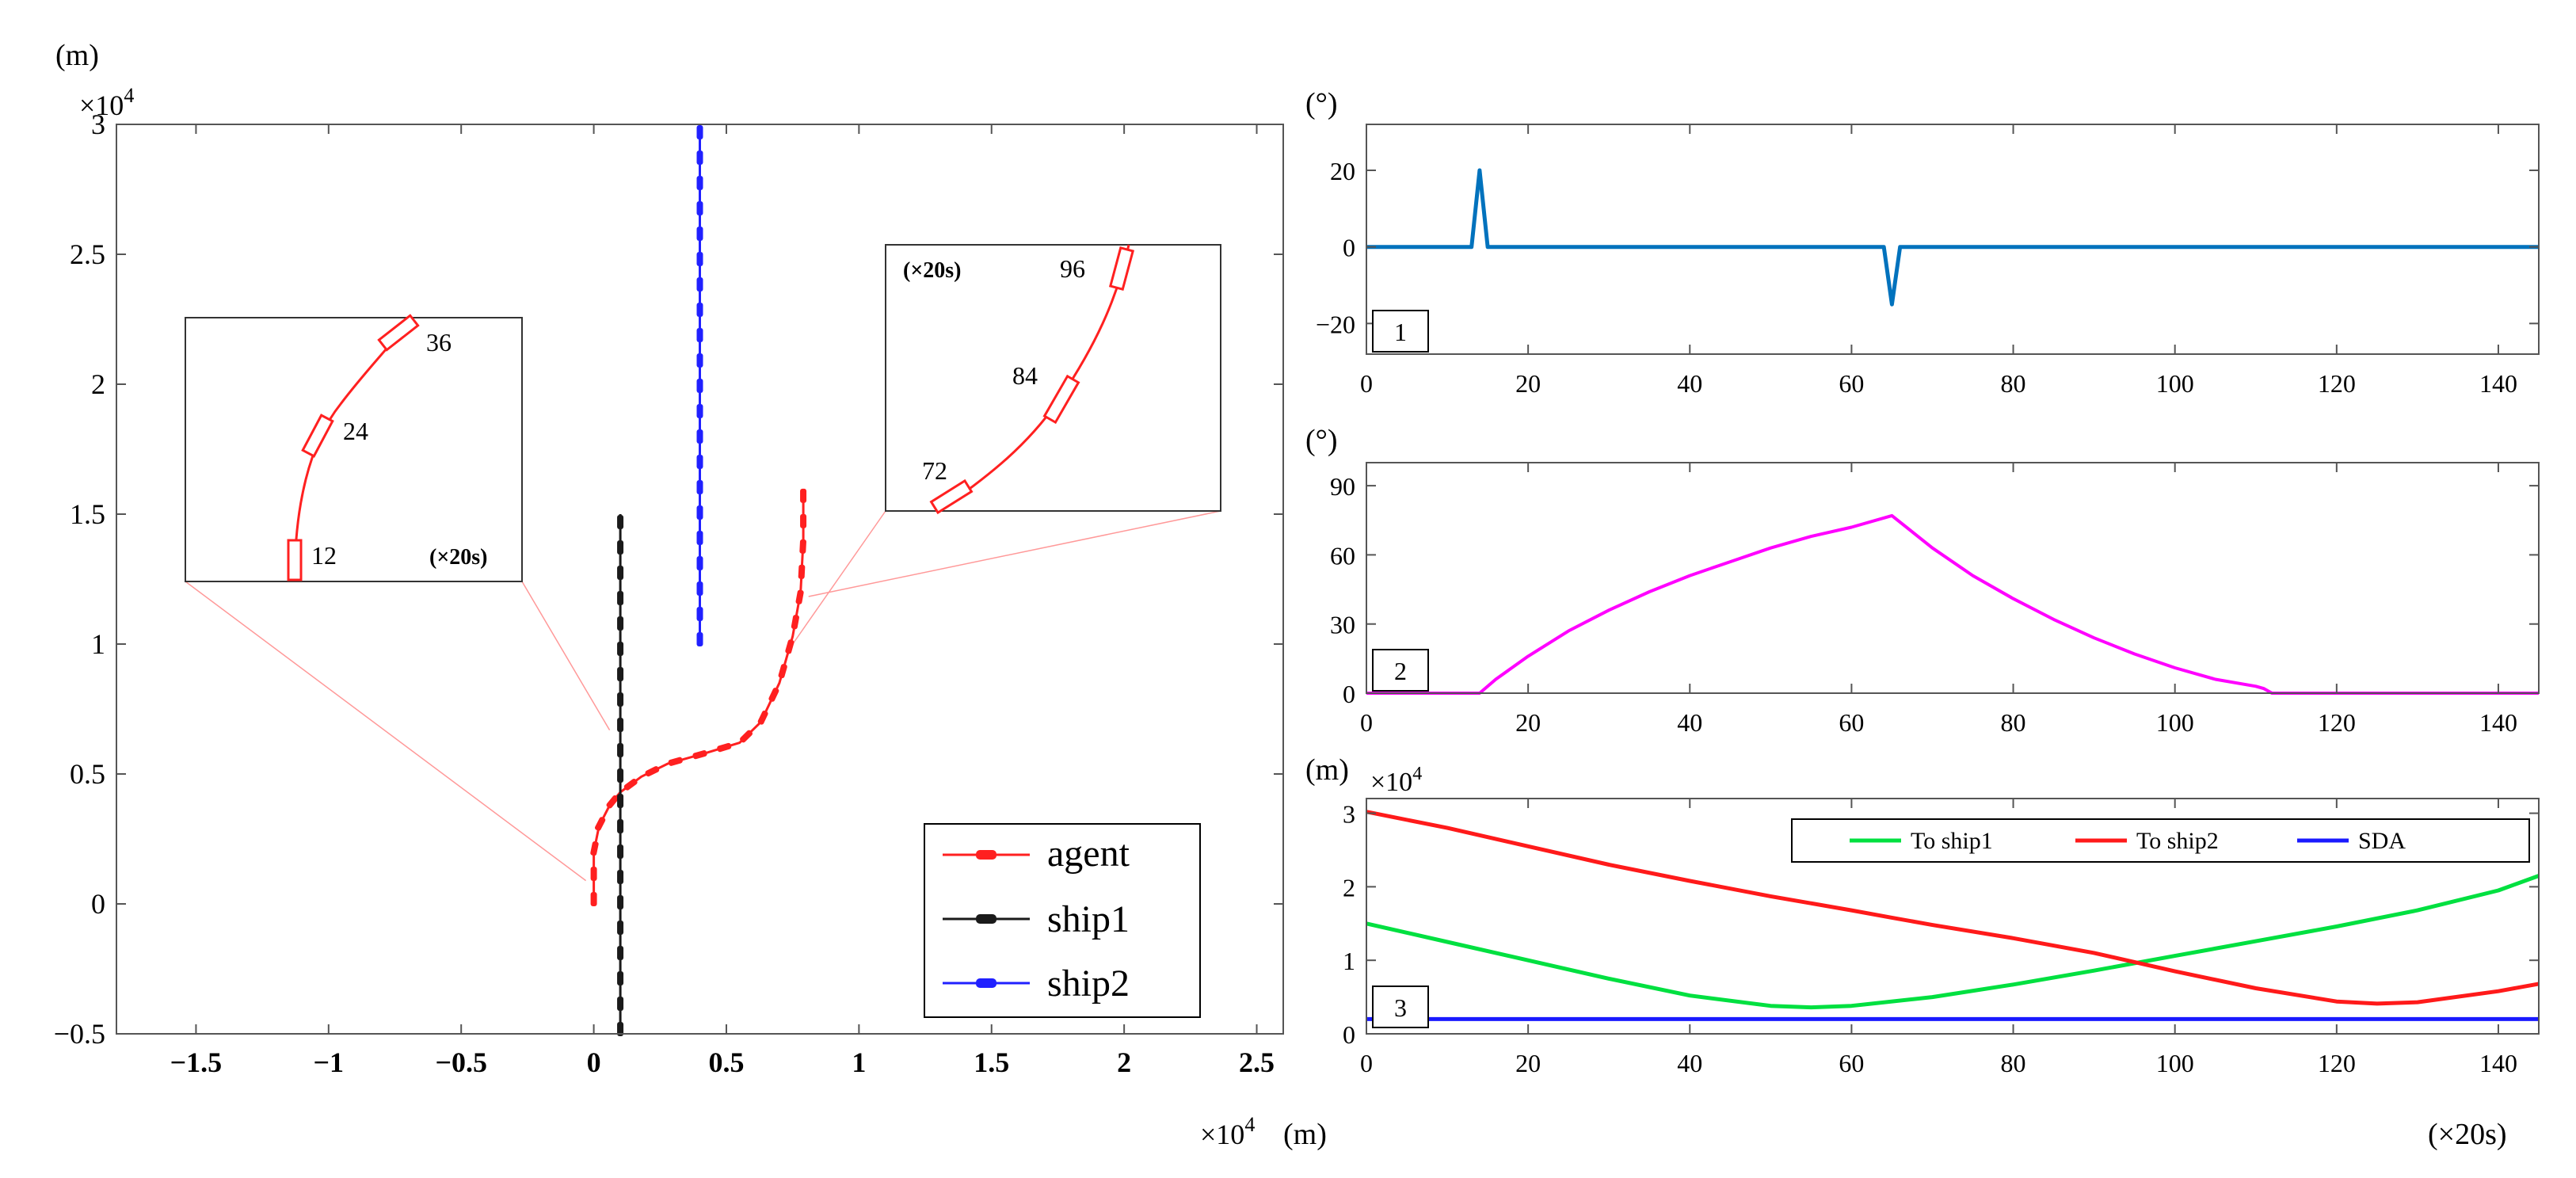  What do you see at coordinates (1366, 1063) in the screenshot?
I see `p3-x-tick-label: 0` at bounding box center [1366, 1063].